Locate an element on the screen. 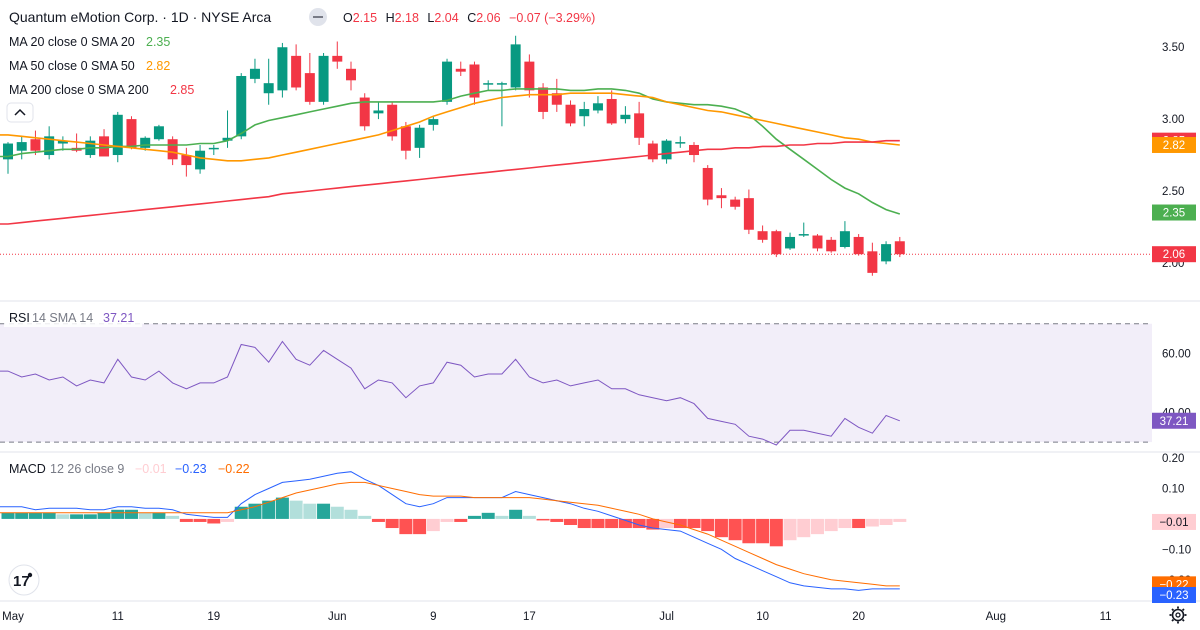 This screenshot has height=630, width=1200. tradingview-logo: 17 is located at coordinates (24, 580).